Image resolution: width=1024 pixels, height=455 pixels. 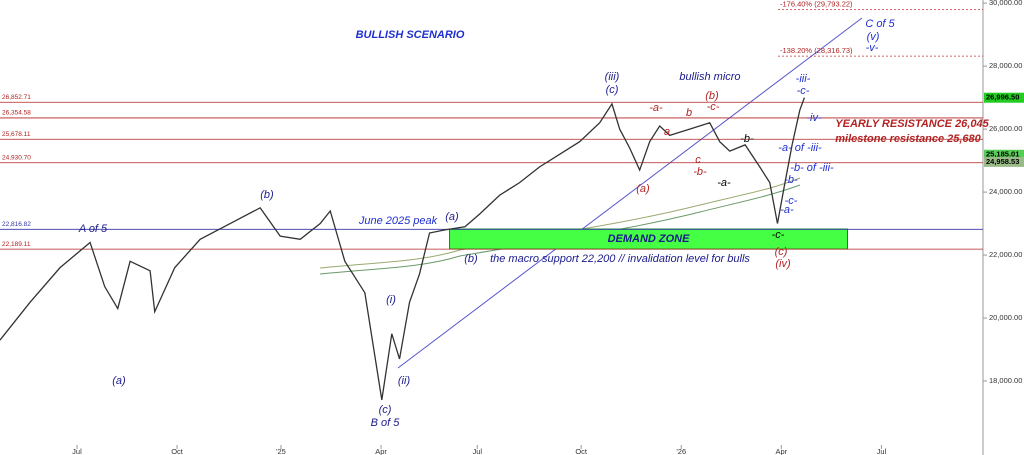 What do you see at coordinates (872, 48) in the screenshot?
I see `annotation: -v-` at bounding box center [872, 48].